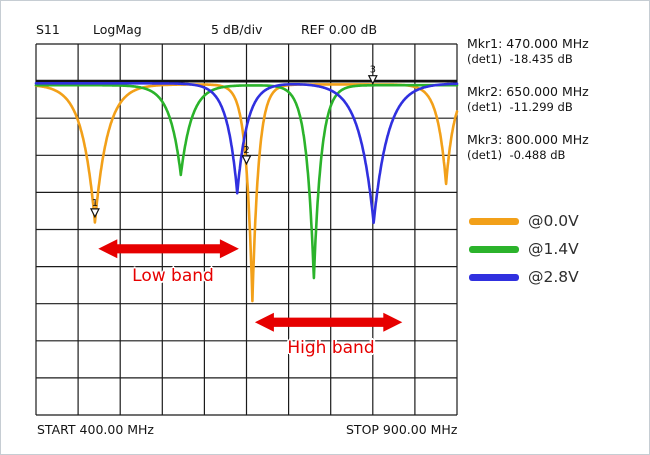 This screenshot has width=650, height=455. What do you see at coordinates (246, 150) in the screenshot?
I see `marker-2-number: 2` at bounding box center [246, 150].